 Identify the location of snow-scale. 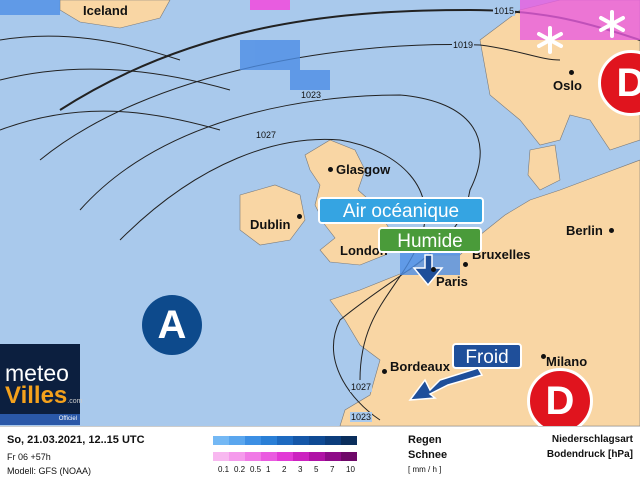
(285, 456).